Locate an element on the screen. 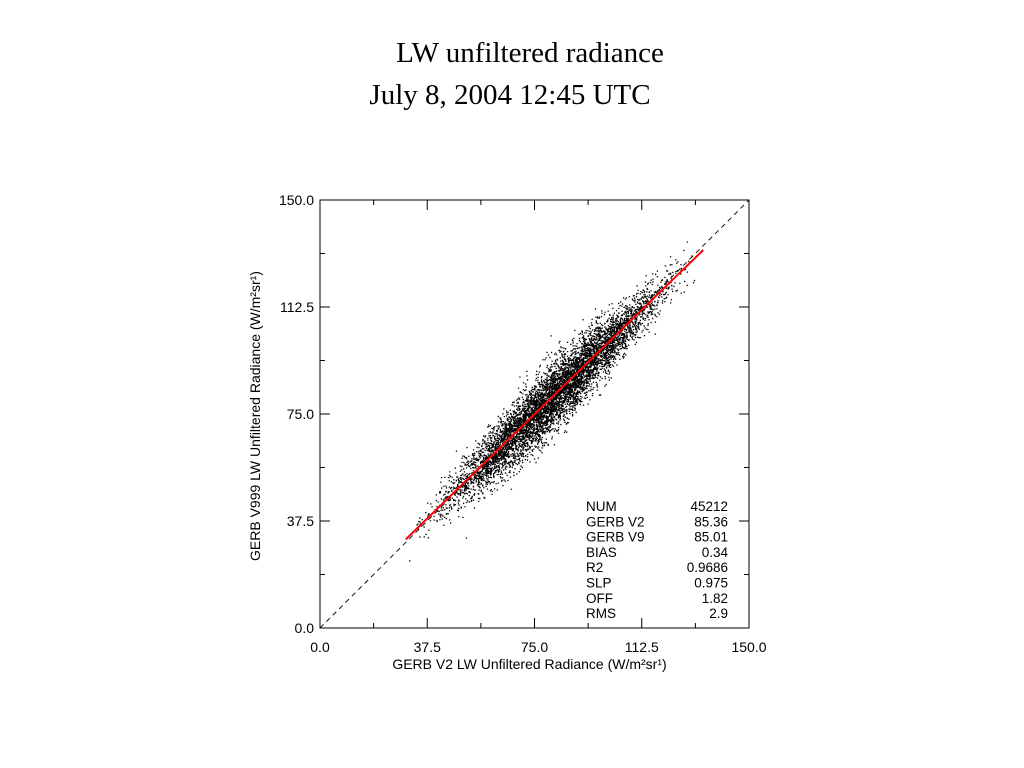 This screenshot has width=1024, height=768. stats-value: 45212 is located at coordinates (709, 506).